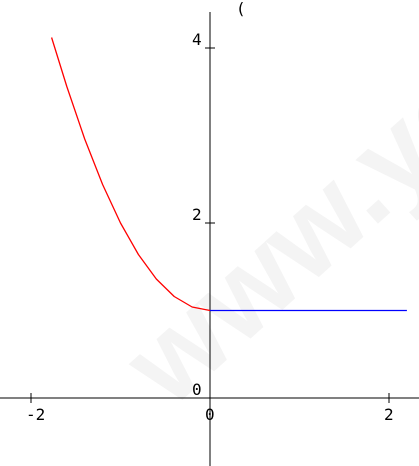  What do you see at coordinates (197, 214) in the screenshot?
I see `y-tick-label: 2` at bounding box center [197, 214].